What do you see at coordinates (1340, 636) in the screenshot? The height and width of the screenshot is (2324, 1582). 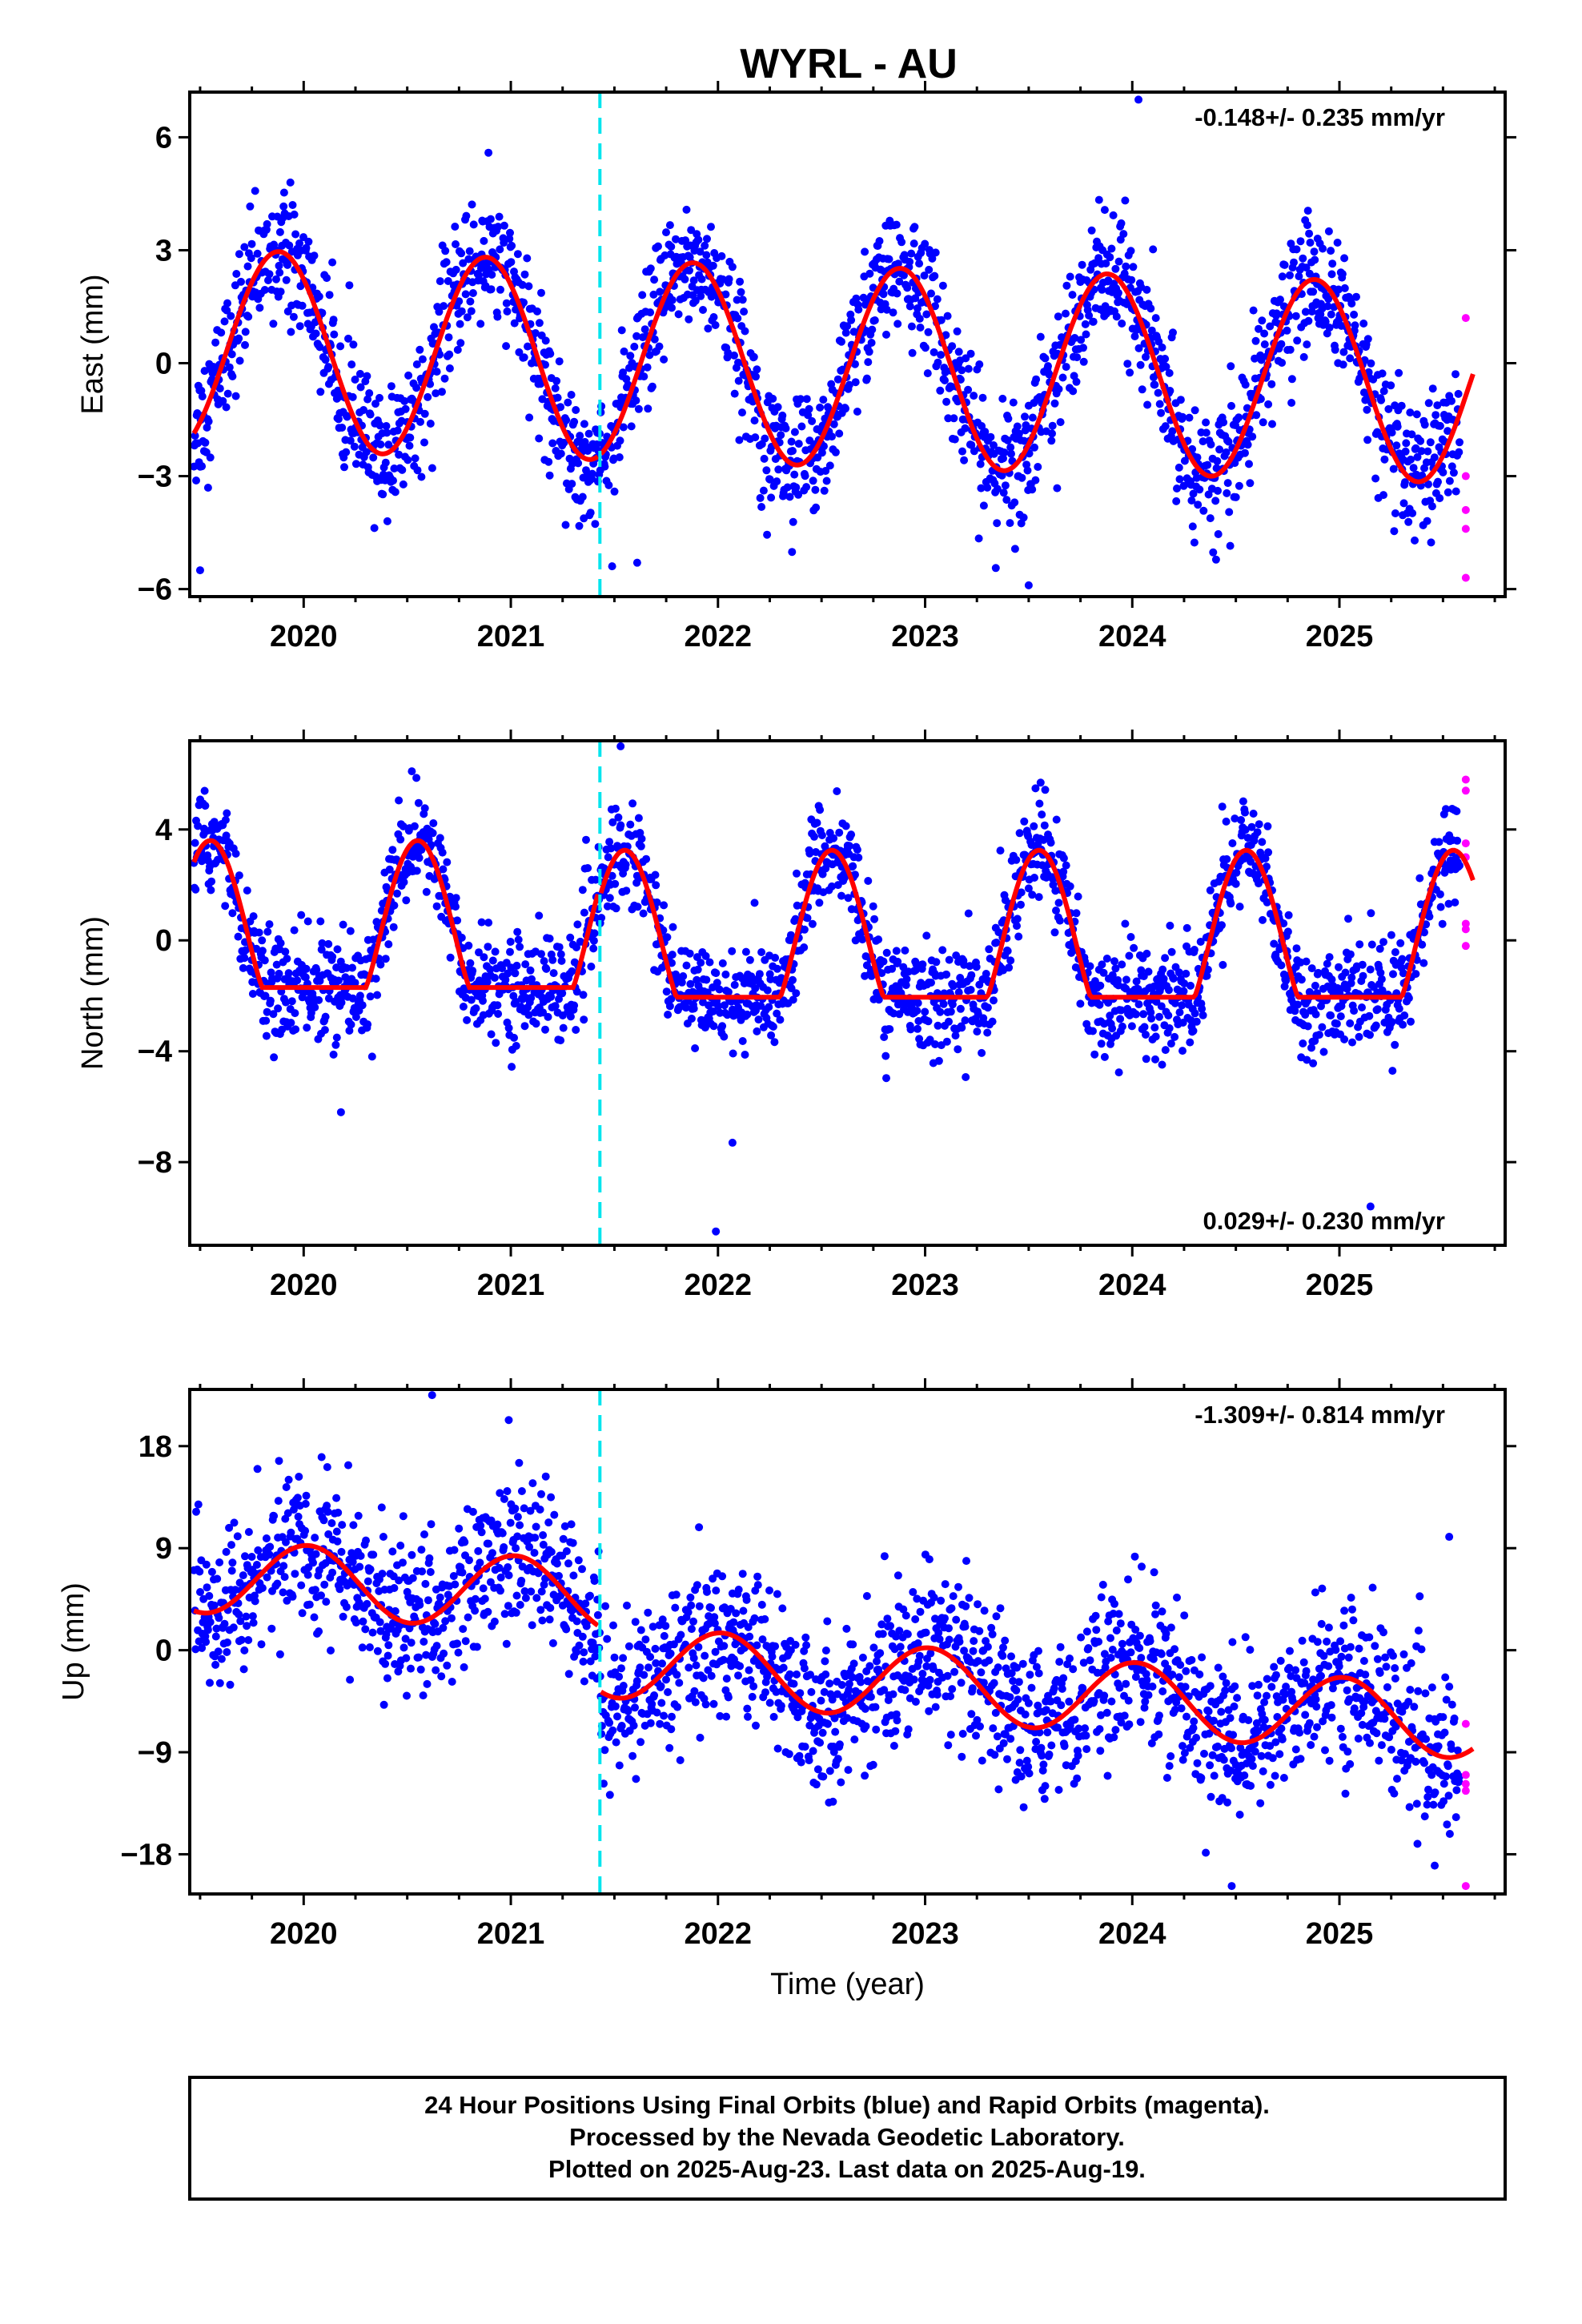 I see `x-tick-label: 2025` at bounding box center [1340, 636].